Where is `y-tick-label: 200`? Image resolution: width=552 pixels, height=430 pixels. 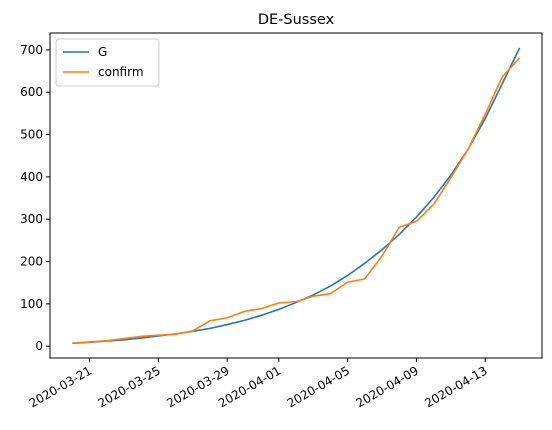
y-tick-label: 200 is located at coordinates (31, 262).